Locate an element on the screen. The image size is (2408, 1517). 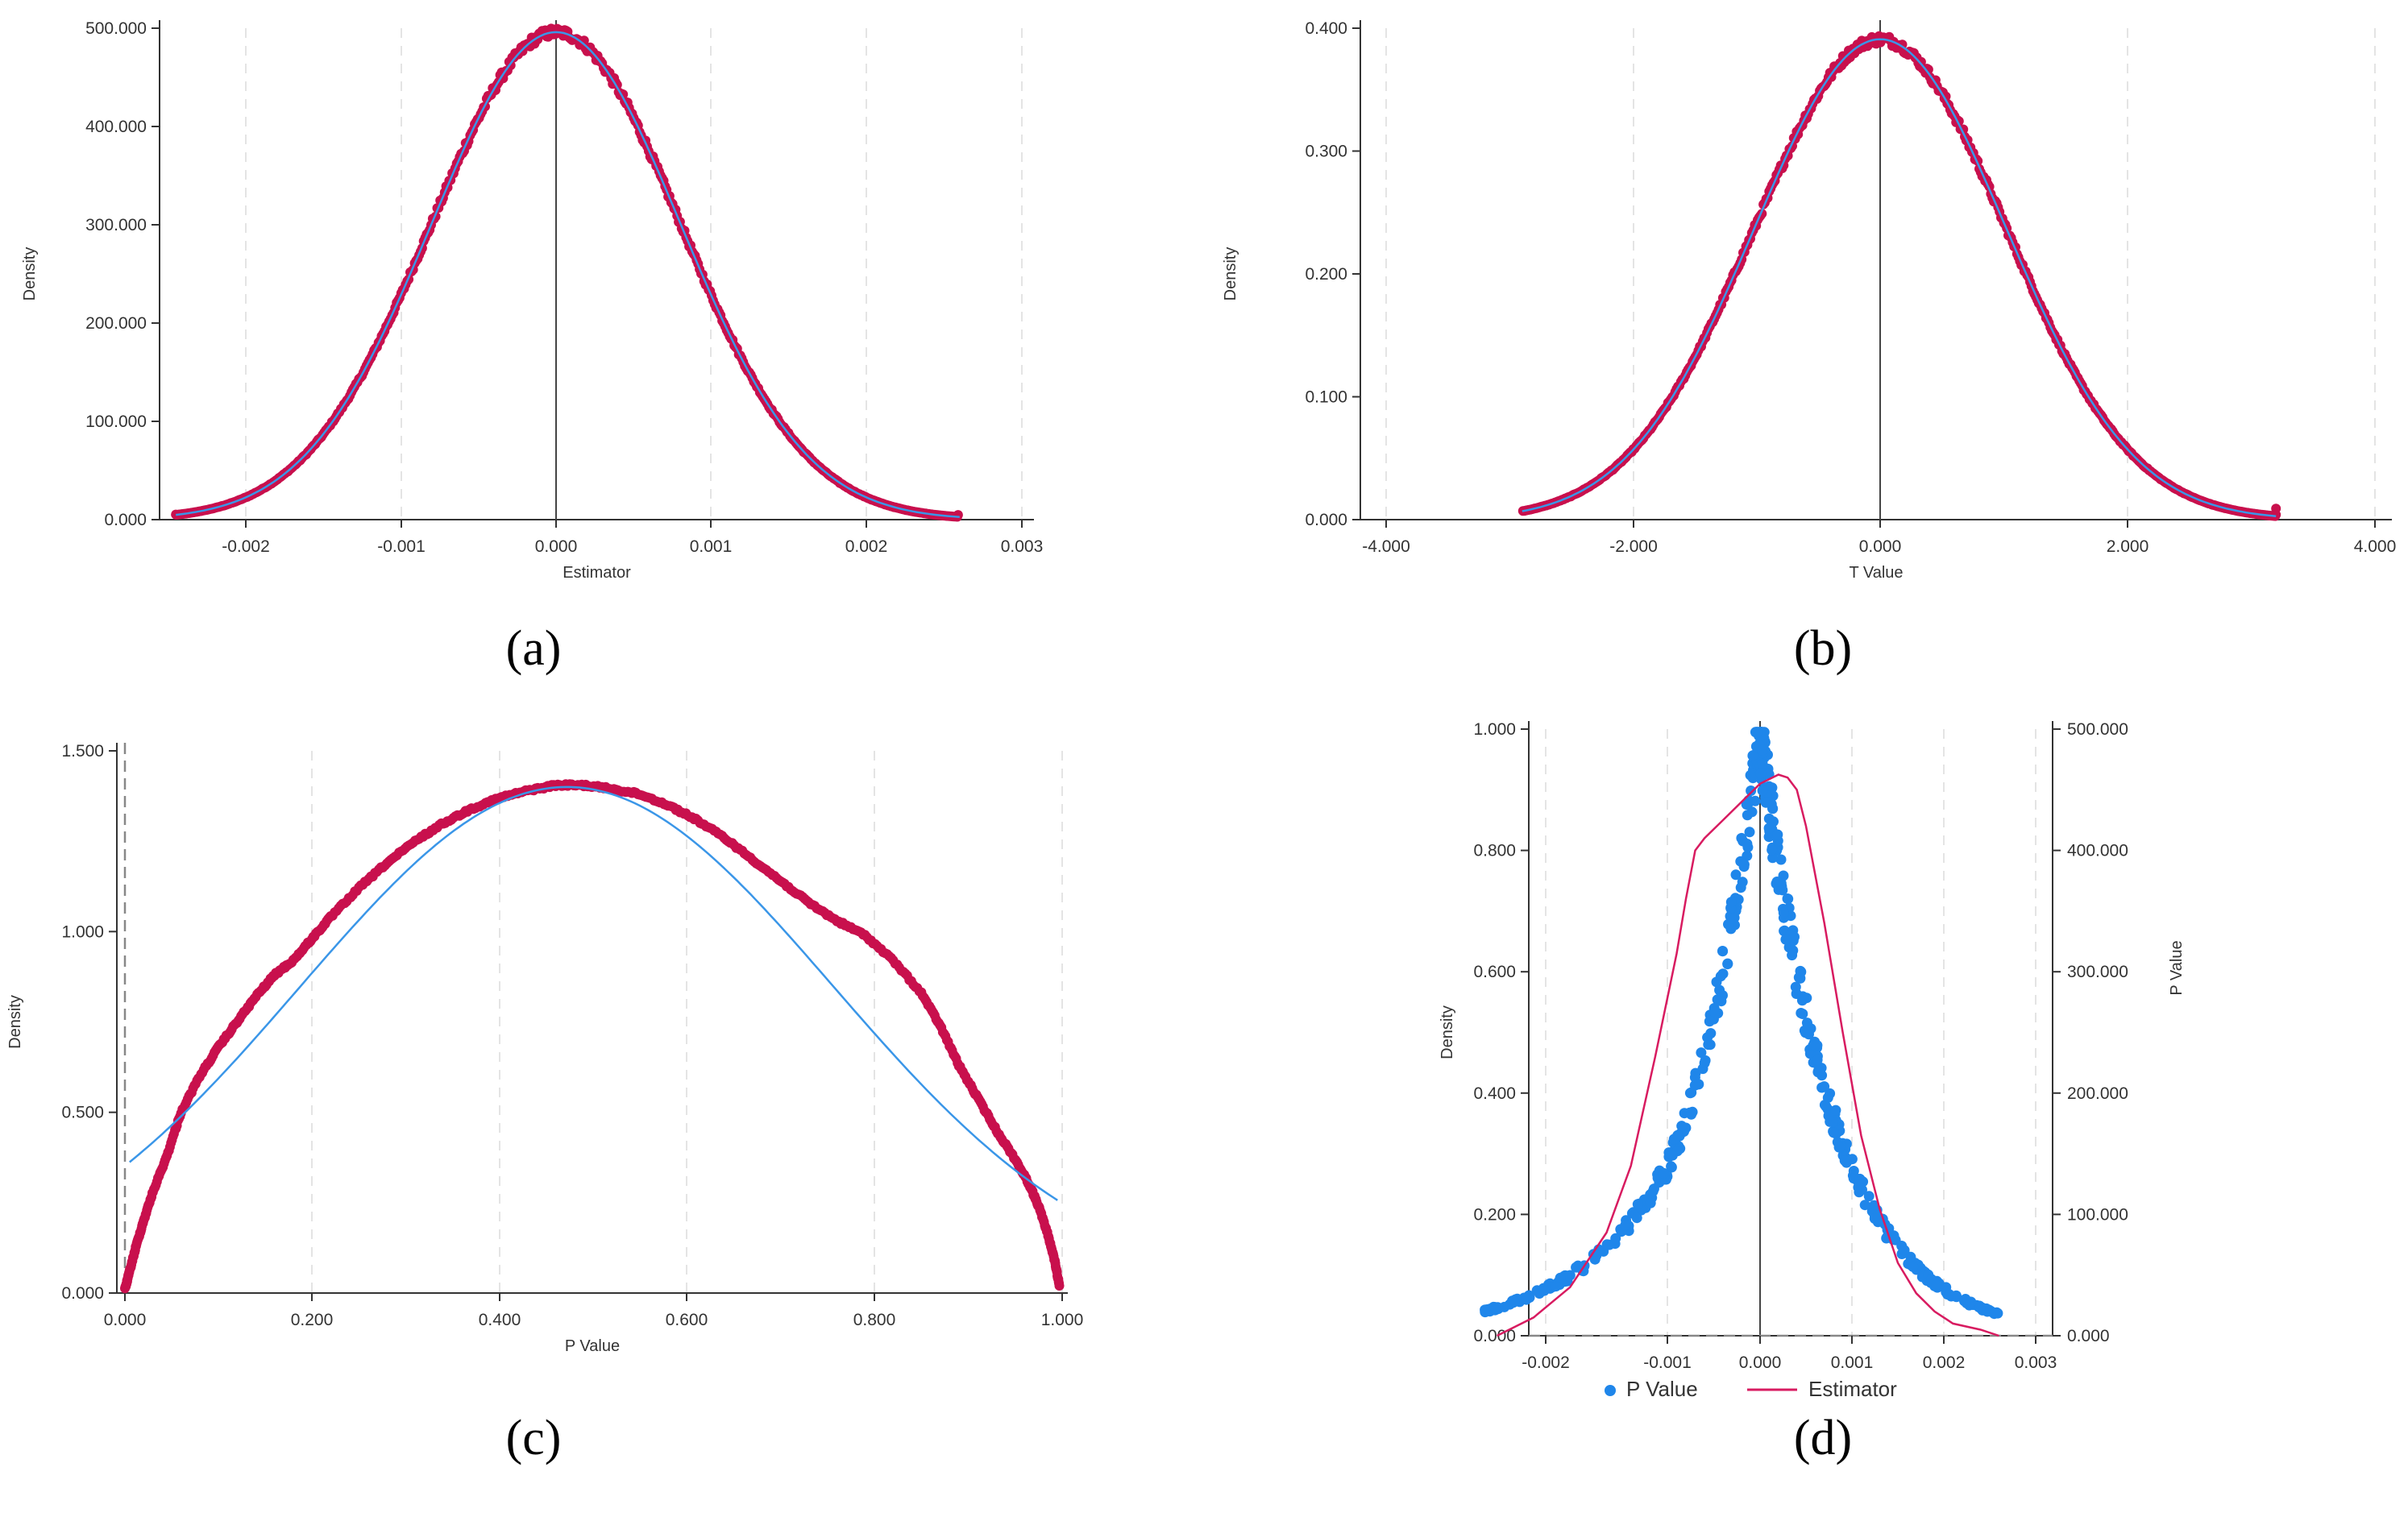
y-tick-label: 400.000 is located at coordinates (116, 127).